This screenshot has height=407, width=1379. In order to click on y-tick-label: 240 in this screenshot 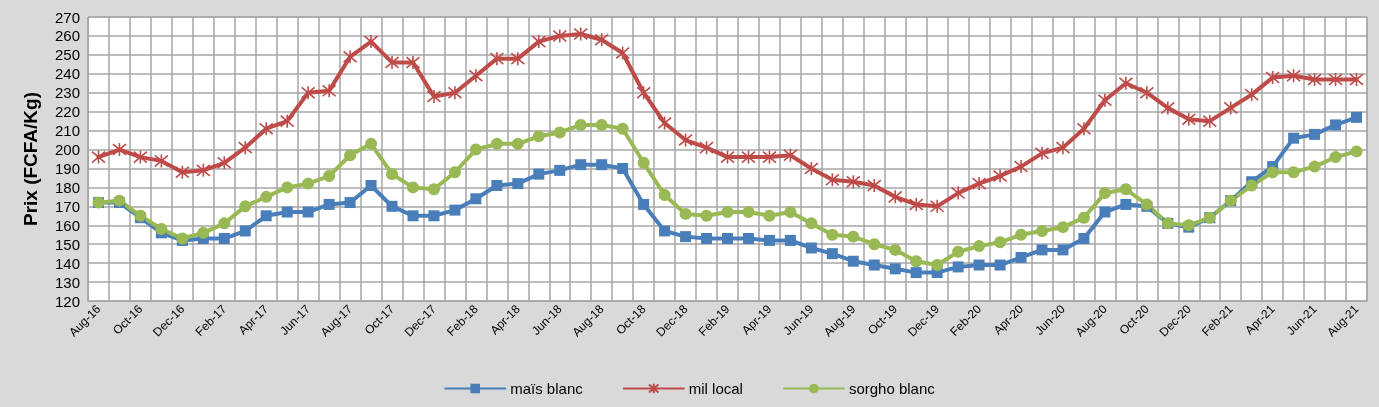, I will do `click(67, 74)`.